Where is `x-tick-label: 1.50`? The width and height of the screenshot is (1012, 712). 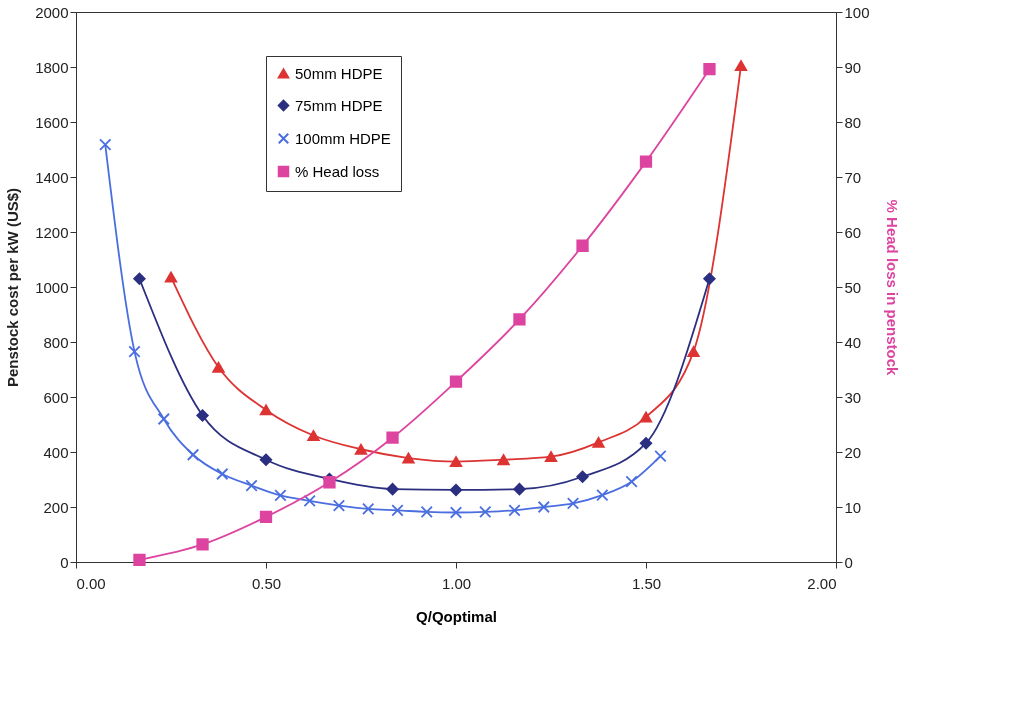 x-tick-label: 1.50 is located at coordinates (646, 583).